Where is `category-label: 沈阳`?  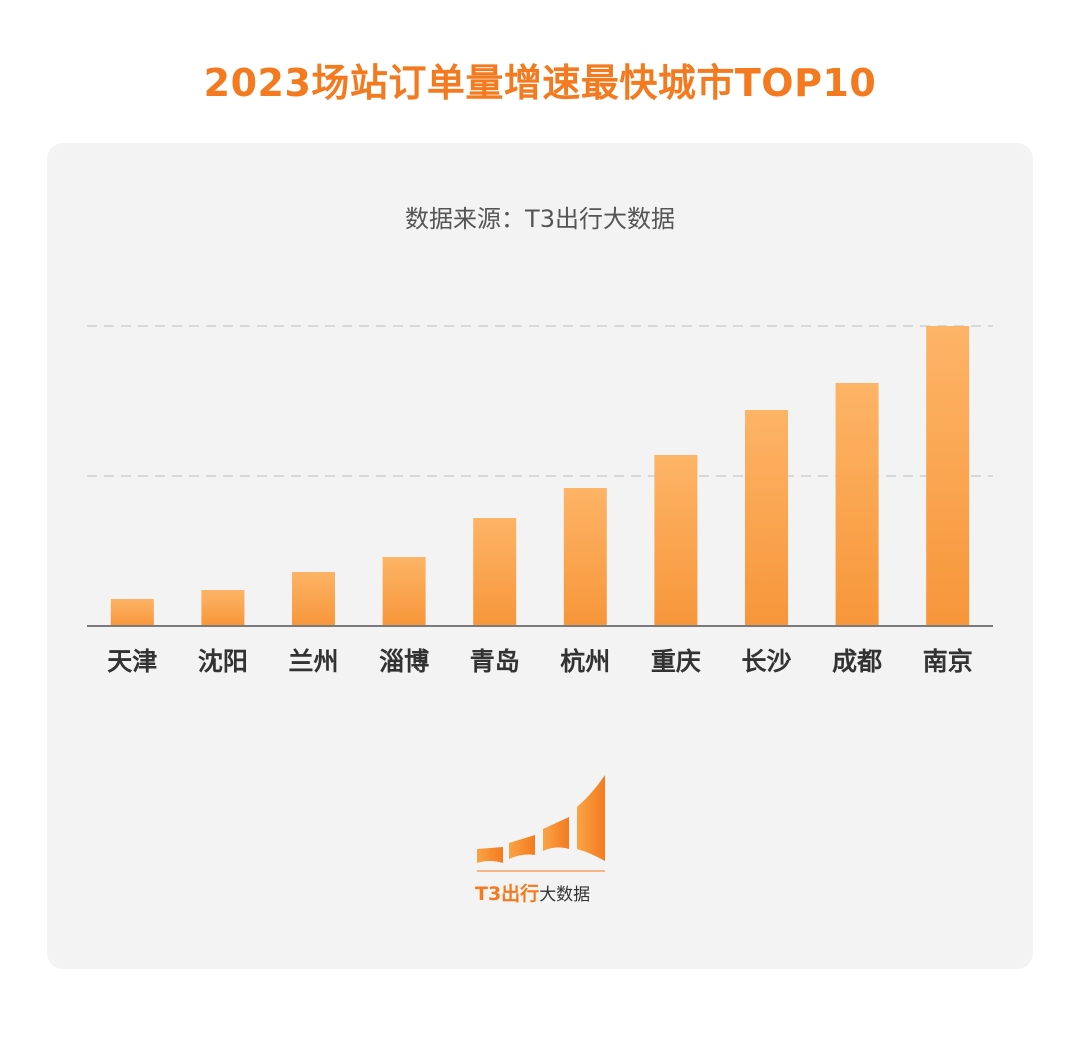 category-label: 沈阳 is located at coordinates (223, 661).